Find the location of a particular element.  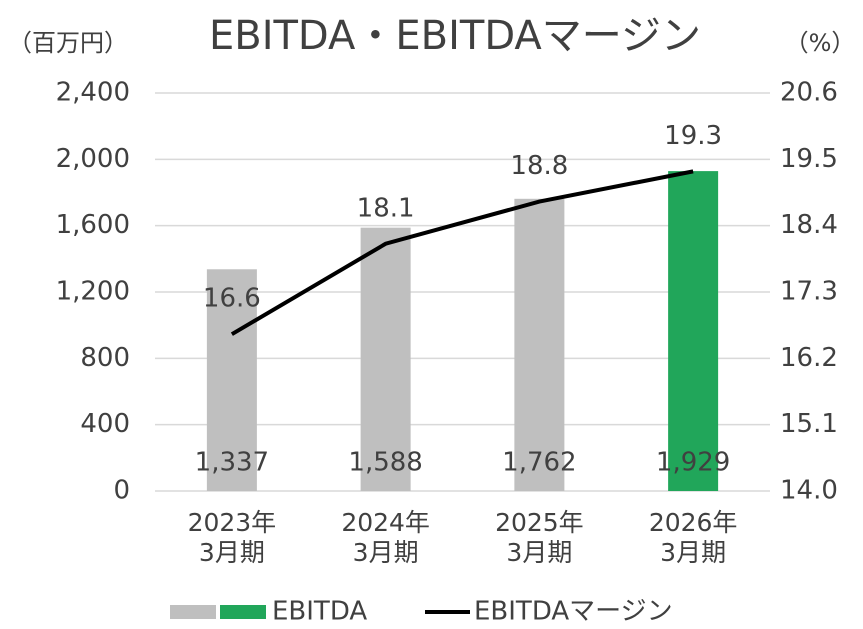

bar-value-label: 1,337 is located at coordinates (232, 463).